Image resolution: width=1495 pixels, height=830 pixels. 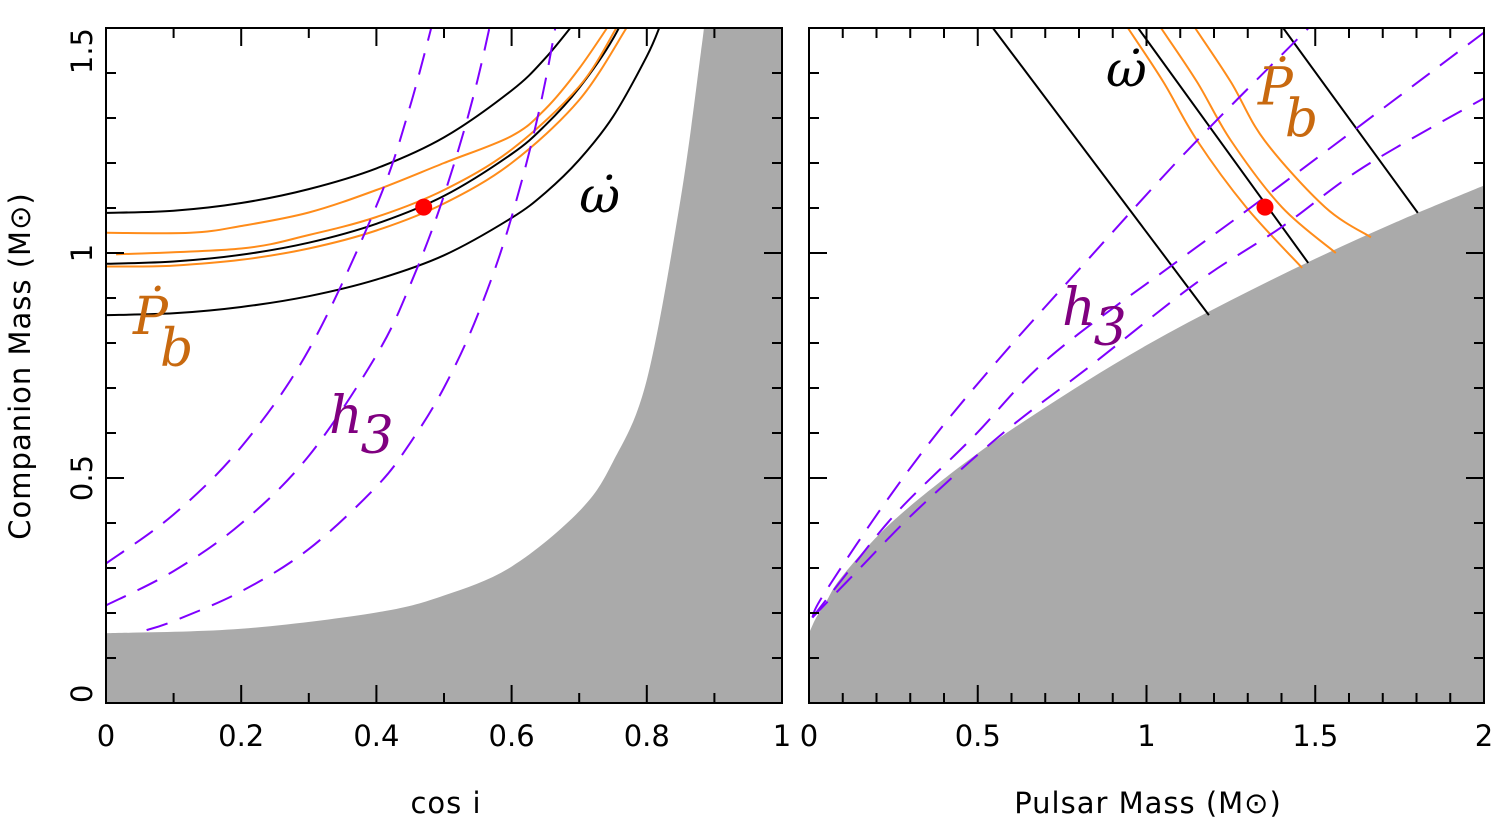 What do you see at coordinates (1315, 736) in the screenshot?
I see `x-tick-label: 1.5` at bounding box center [1315, 736].